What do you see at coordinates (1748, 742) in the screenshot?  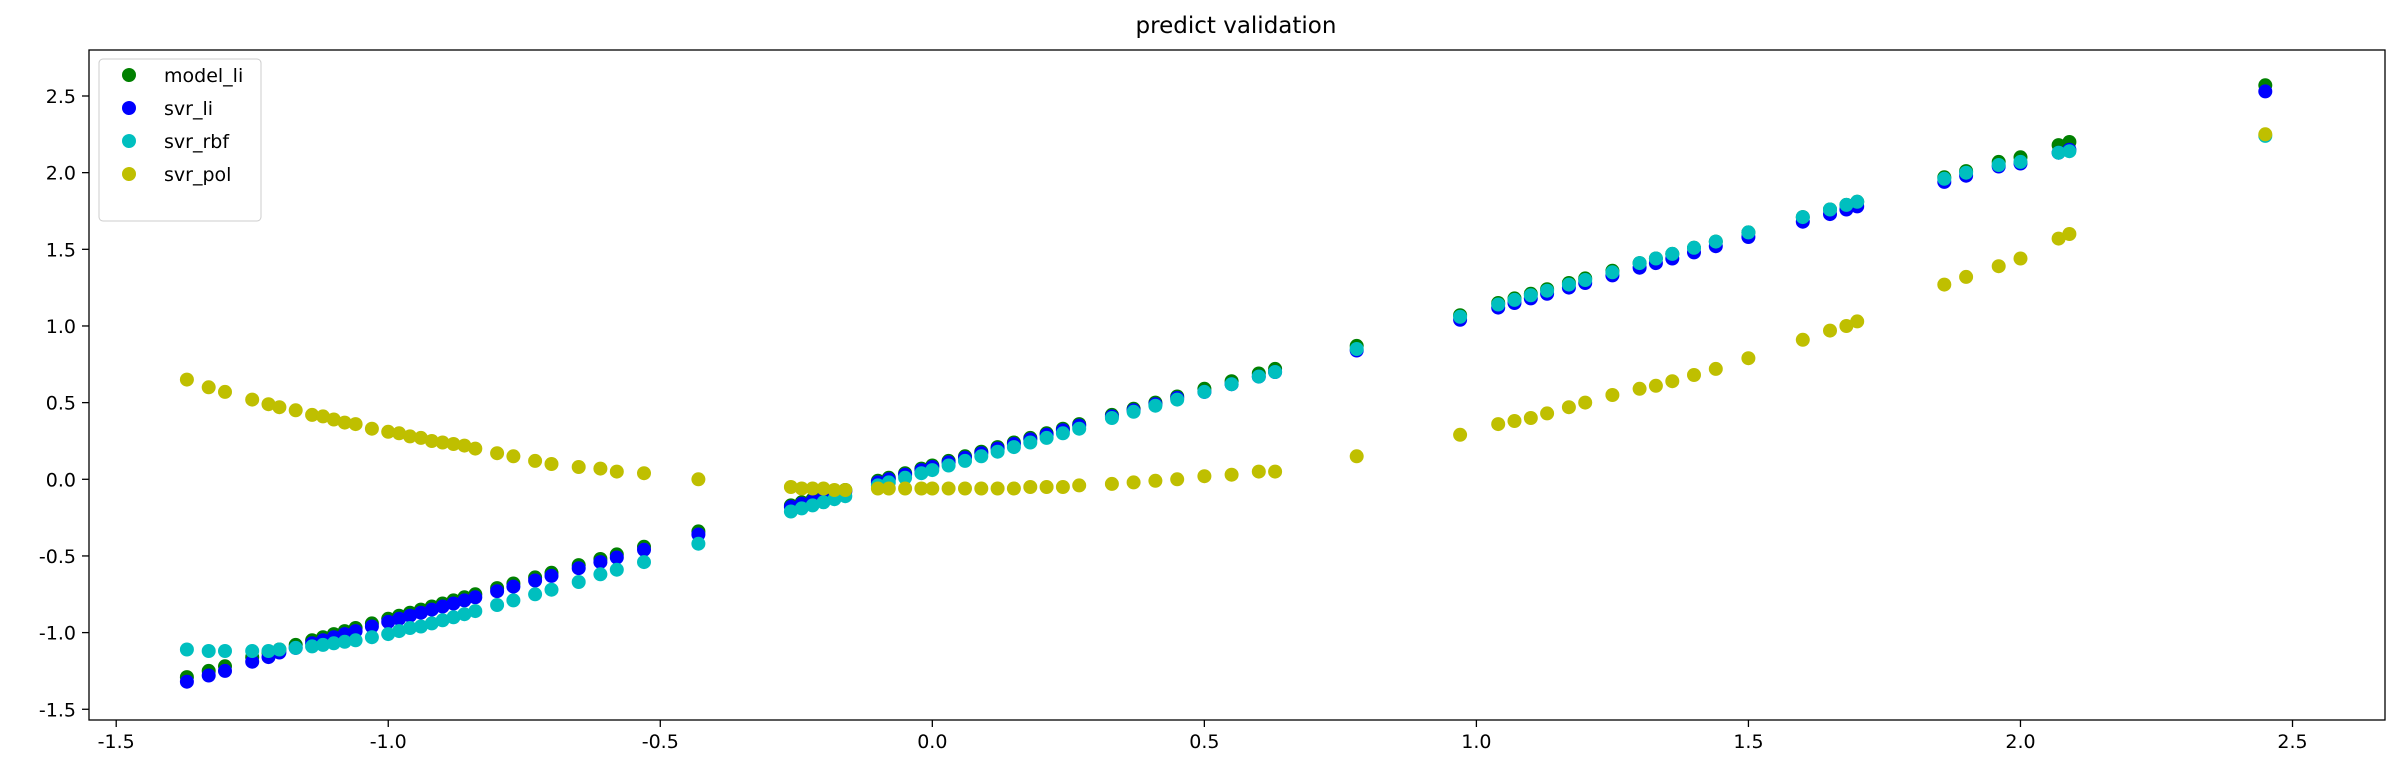 I see `x-tick-label: 1.5` at bounding box center [1748, 742].